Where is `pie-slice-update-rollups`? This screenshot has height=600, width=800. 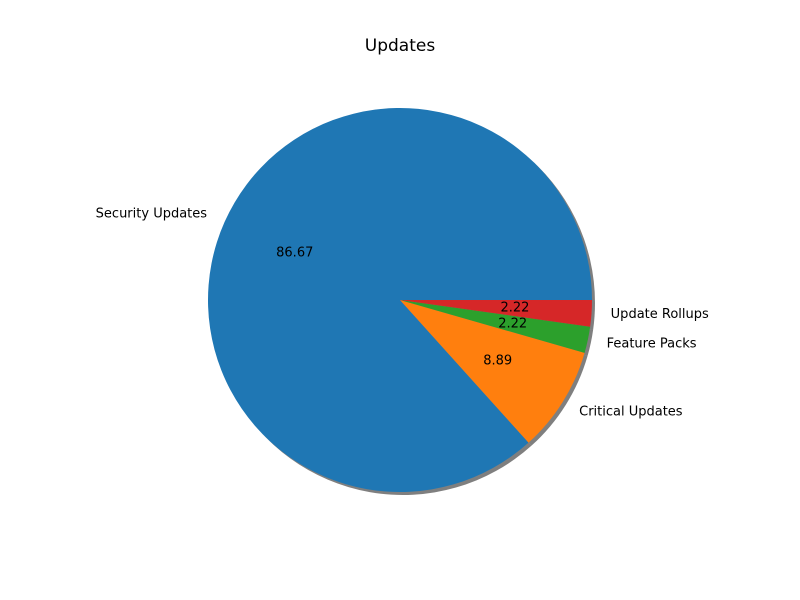 pie-slice-update-rollups is located at coordinates (496, 313).